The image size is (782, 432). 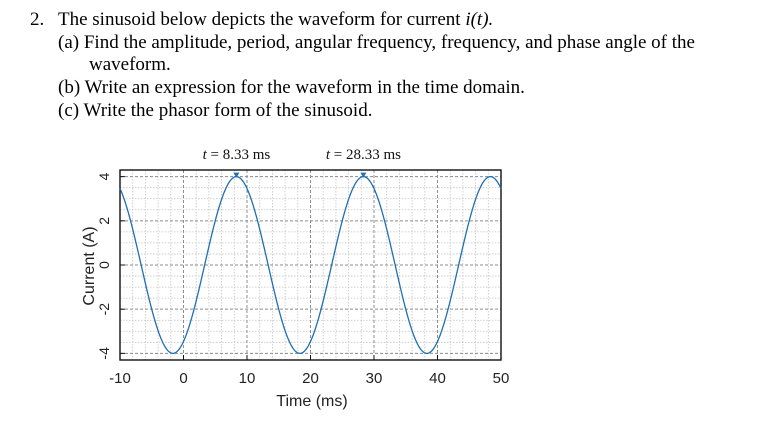 I want to click on annotation-label: t = 28.33 ms, so click(x=363, y=155).